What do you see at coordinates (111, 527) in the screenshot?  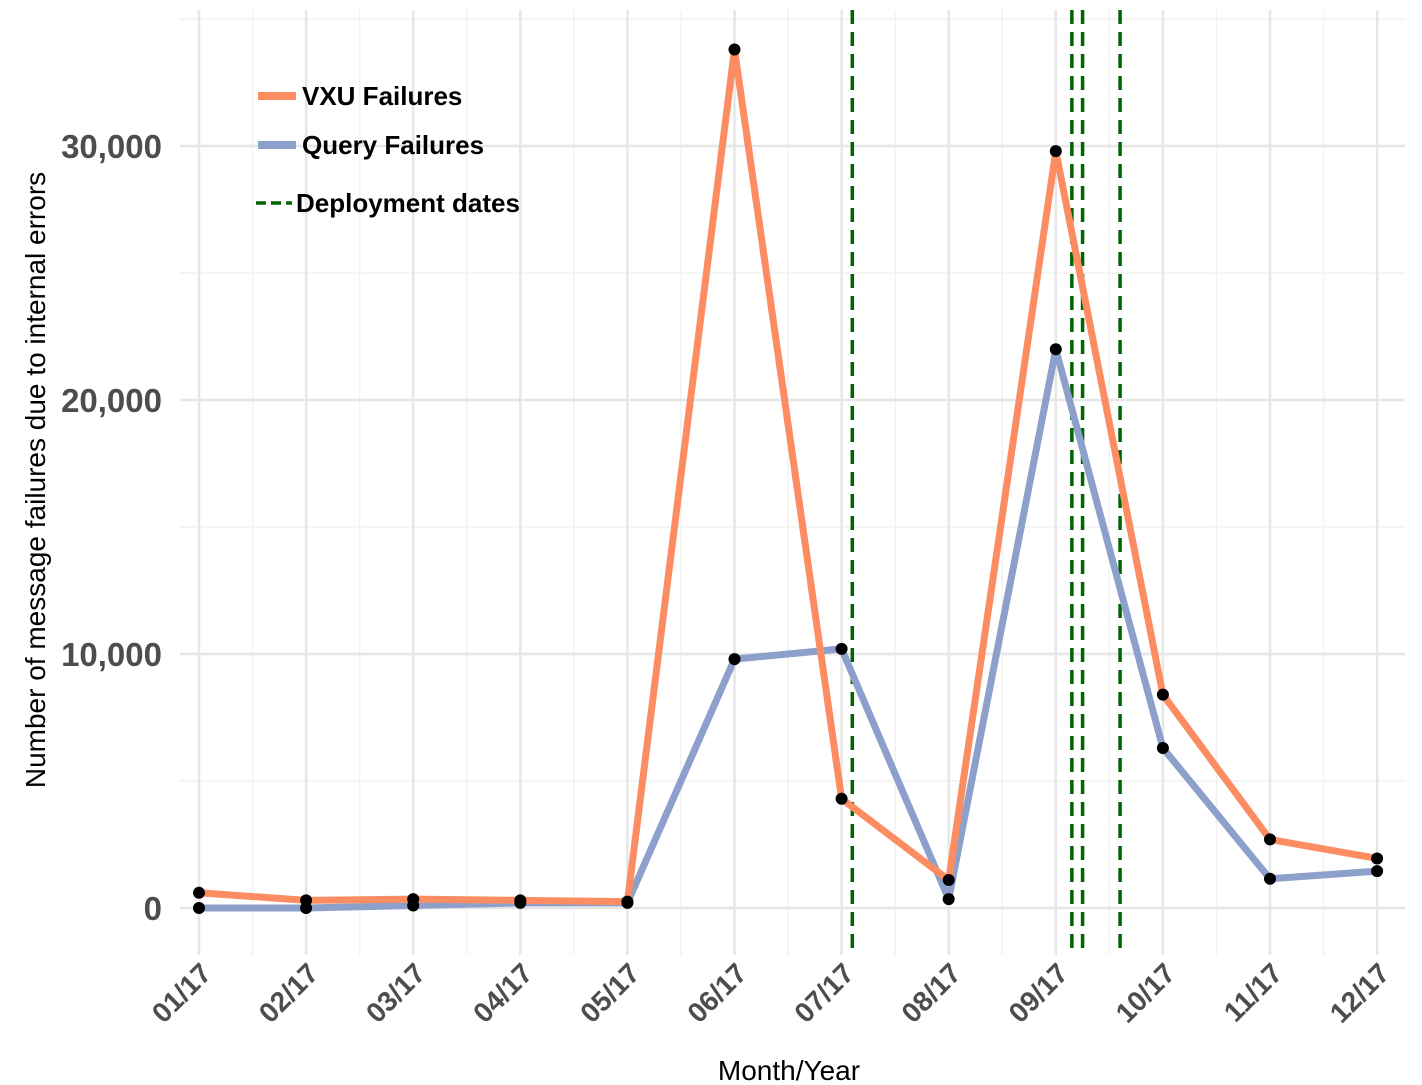 I see `y-axis-ticks: 0 10,000 20,000 30,000` at bounding box center [111, 527].